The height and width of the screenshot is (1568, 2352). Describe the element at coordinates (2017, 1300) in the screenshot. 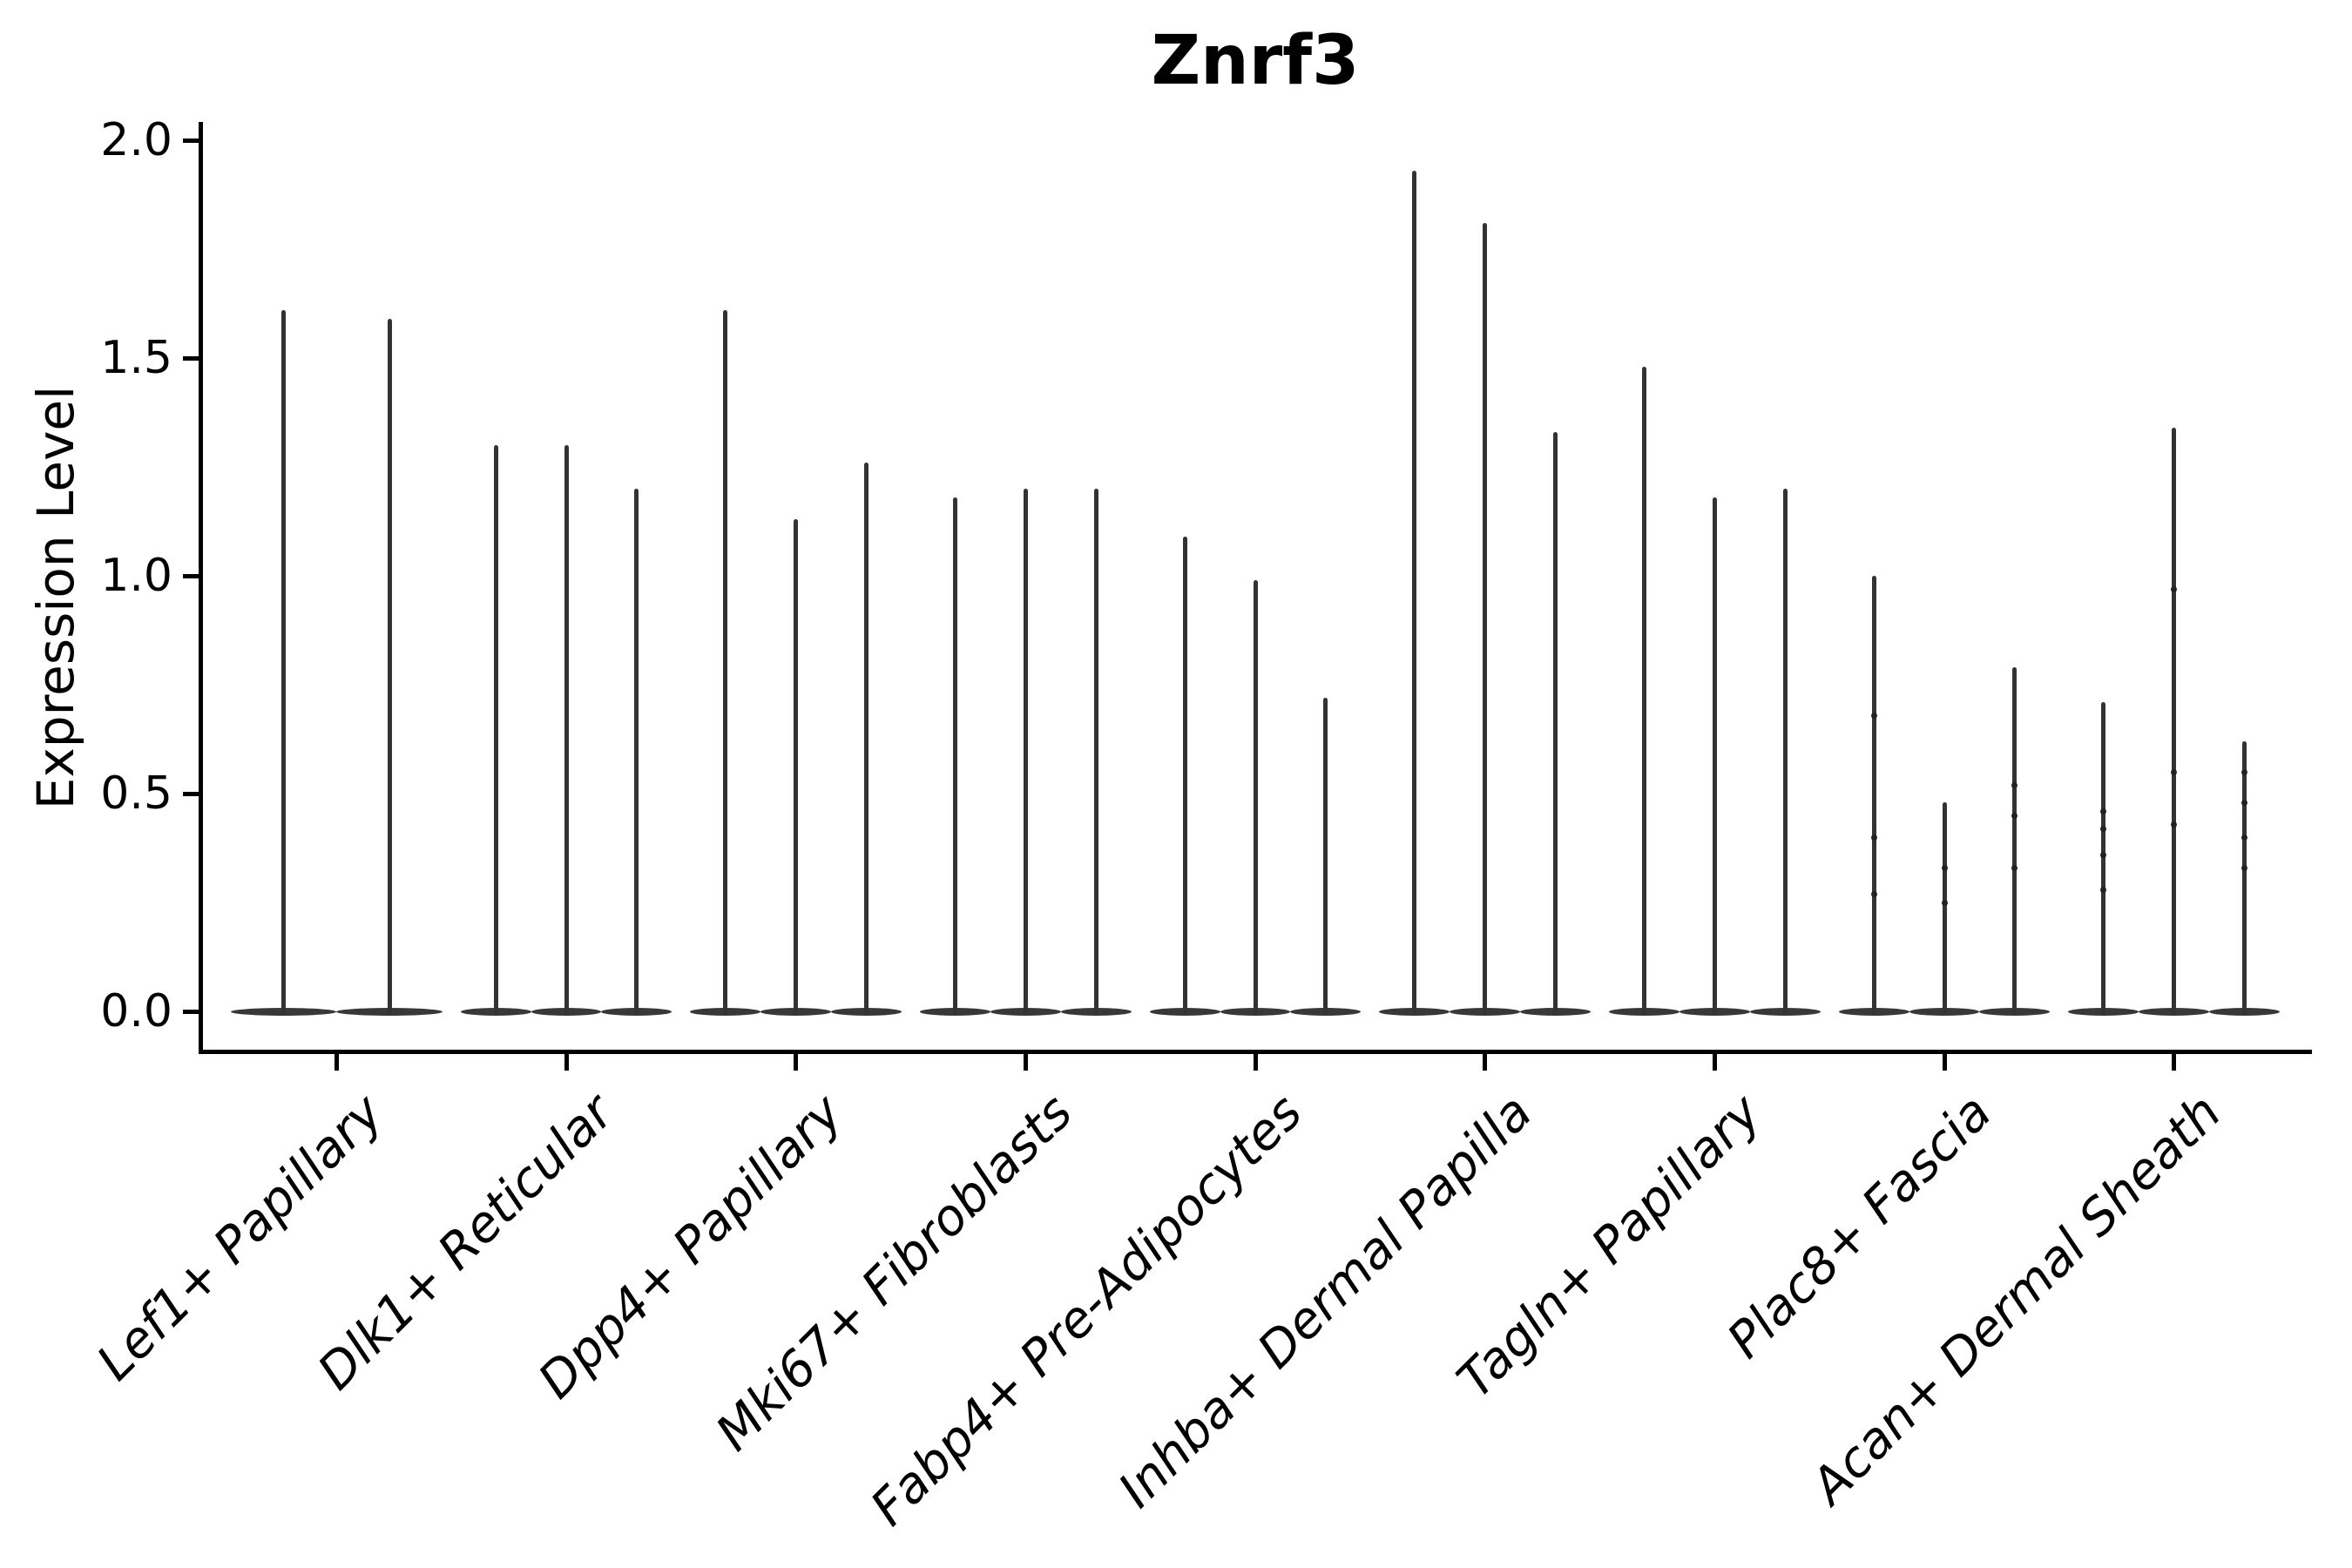

I see `x-tick-label: Acan+ Dermal Sheath` at that location.